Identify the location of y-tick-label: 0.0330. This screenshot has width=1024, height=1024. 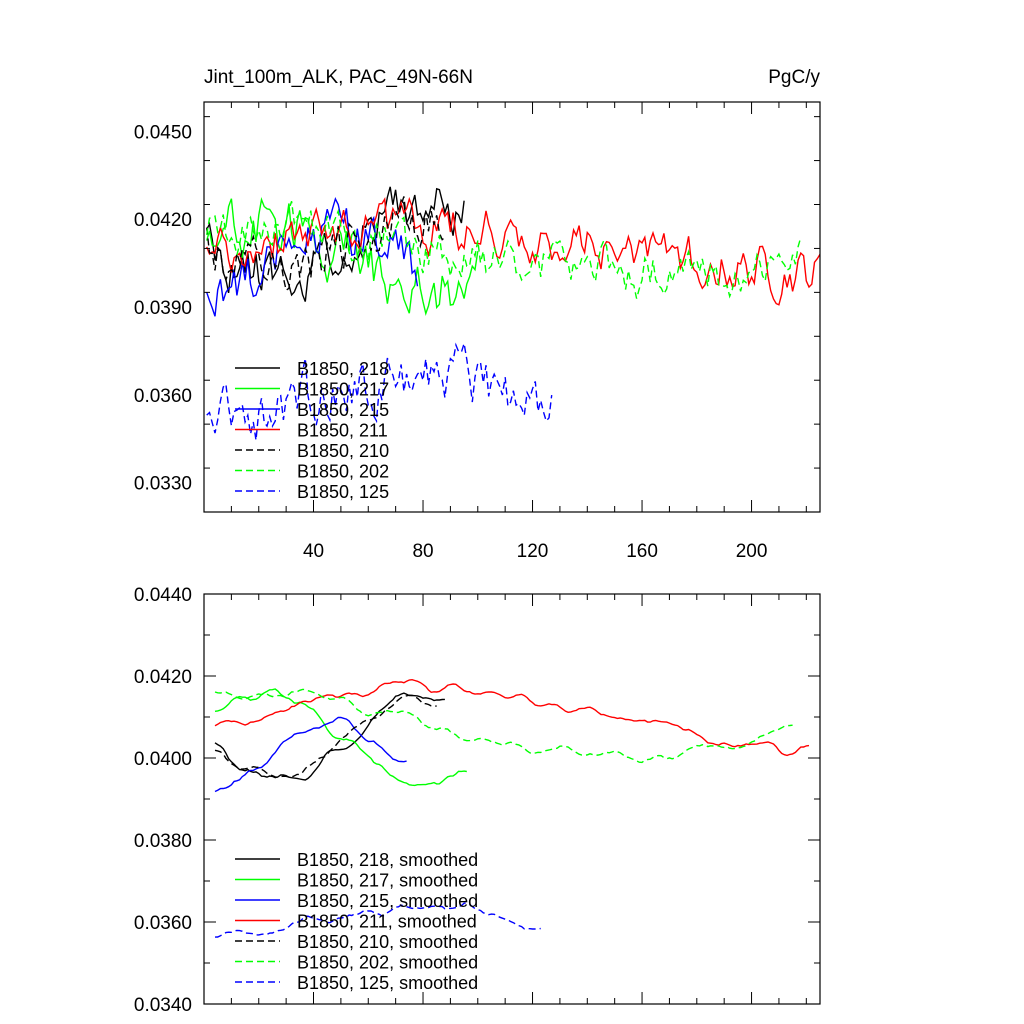
(163, 484).